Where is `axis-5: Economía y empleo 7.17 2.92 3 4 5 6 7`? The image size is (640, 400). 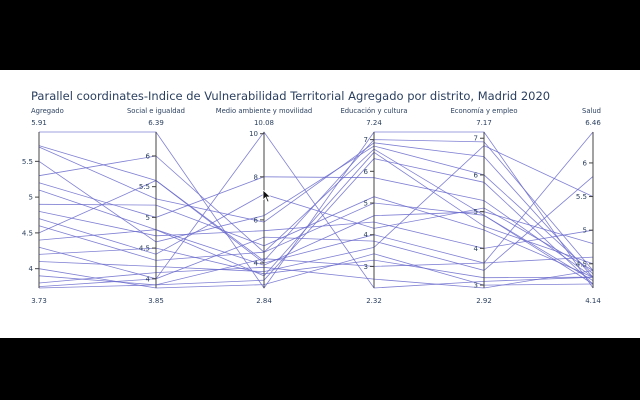 axis-5: Economía y empleo 7.17 2.92 3 4 5 6 7 is located at coordinates (483, 206).